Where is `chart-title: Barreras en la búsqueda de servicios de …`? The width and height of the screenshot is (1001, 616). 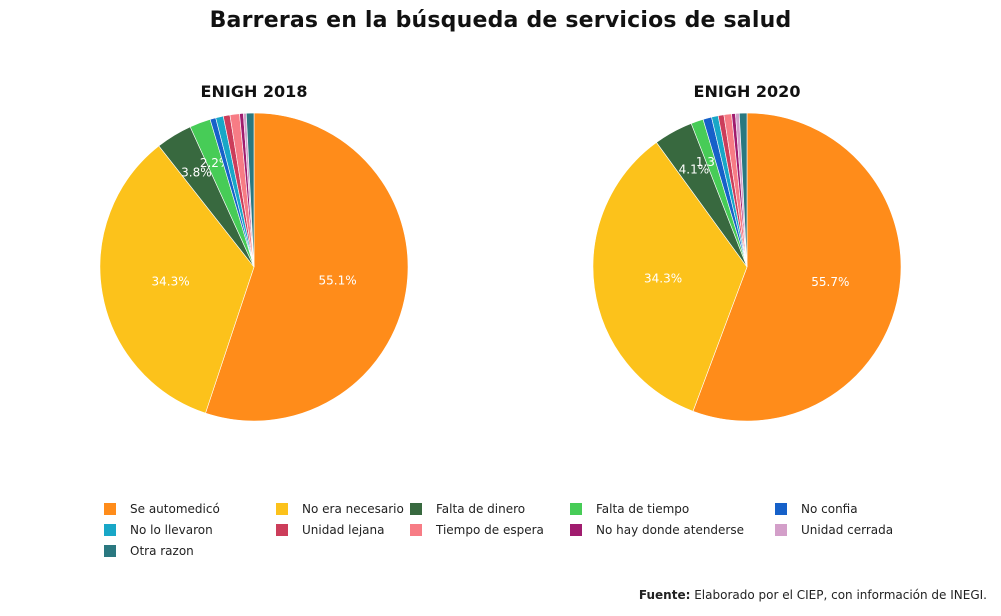
chart-title: Barreras en la búsqueda de servicios de … is located at coordinates (500, 20).